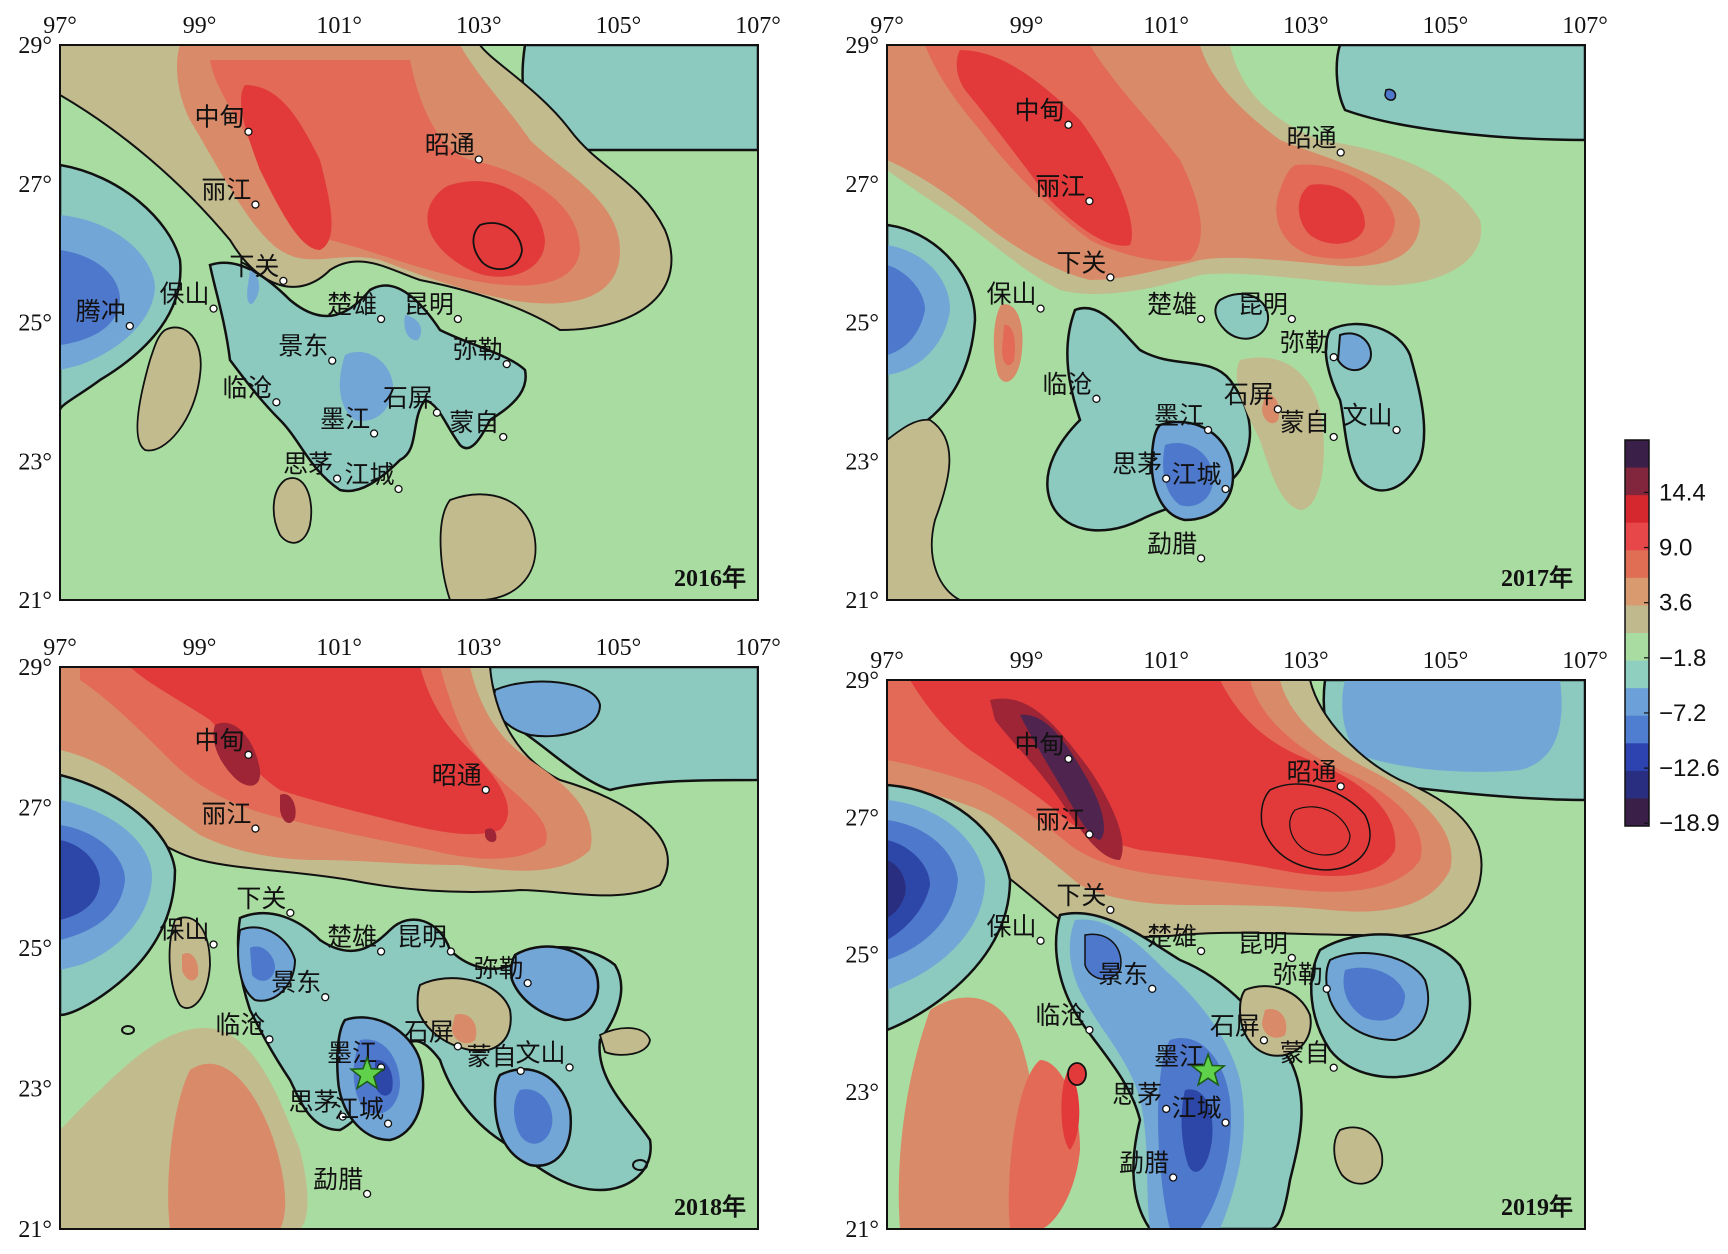  I want to click on city-弥勒: 弥勒, so click(1309, 345).